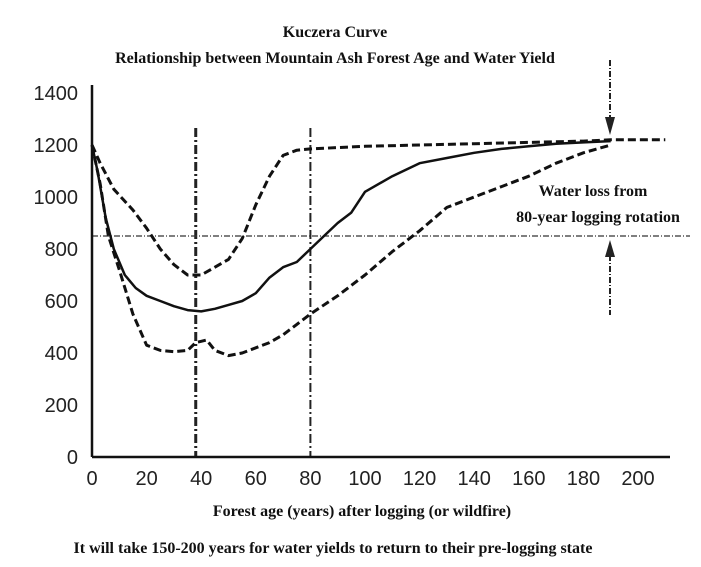 Image resolution: width=701 pixels, height=567 pixels. I want to click on x-tick-label: 140, so click(474, 479).